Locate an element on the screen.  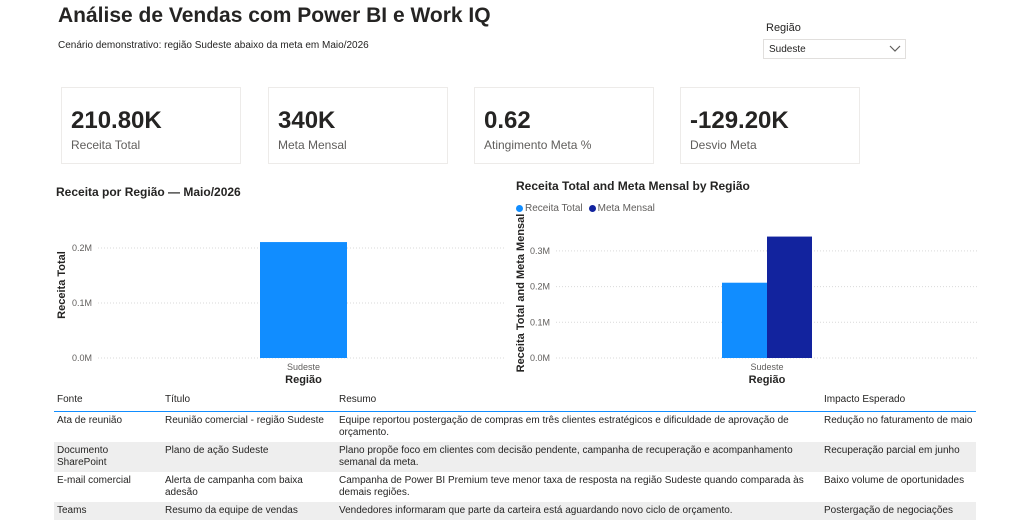
cell-impacto: Redução no faturamento de maio is located at coordinates (898, 420).